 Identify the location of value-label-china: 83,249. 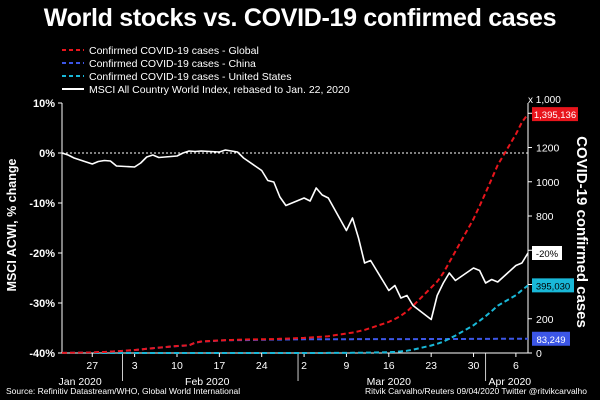
(550, 340).